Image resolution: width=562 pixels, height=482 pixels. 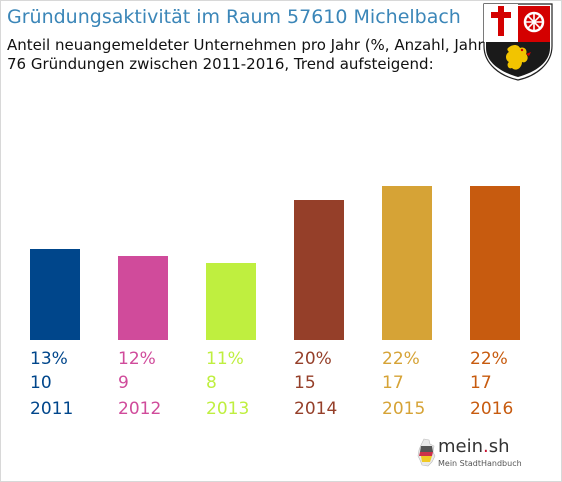 What do you see at coordinates (123, 383) in the screenshot?
I see `count-label-2012: 9` at bounding box center [123, 383].